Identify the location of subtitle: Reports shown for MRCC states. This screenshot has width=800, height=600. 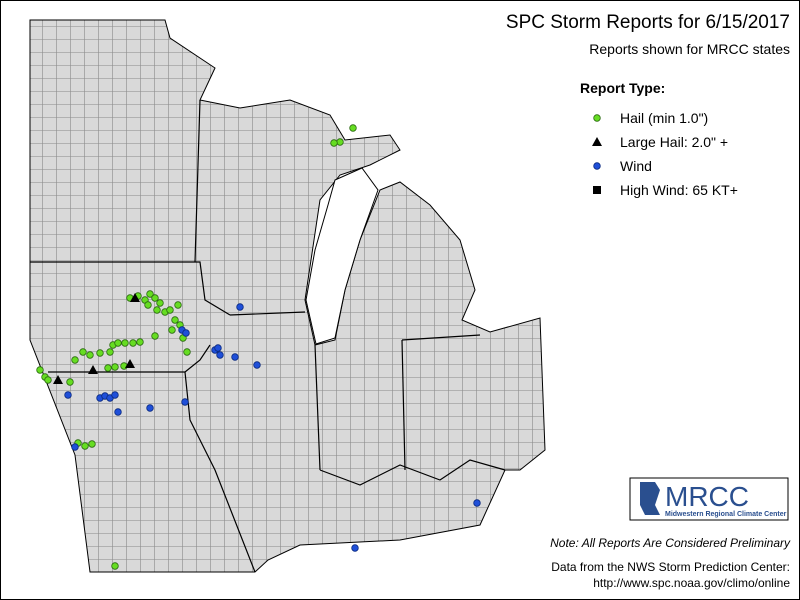
(689, 49).